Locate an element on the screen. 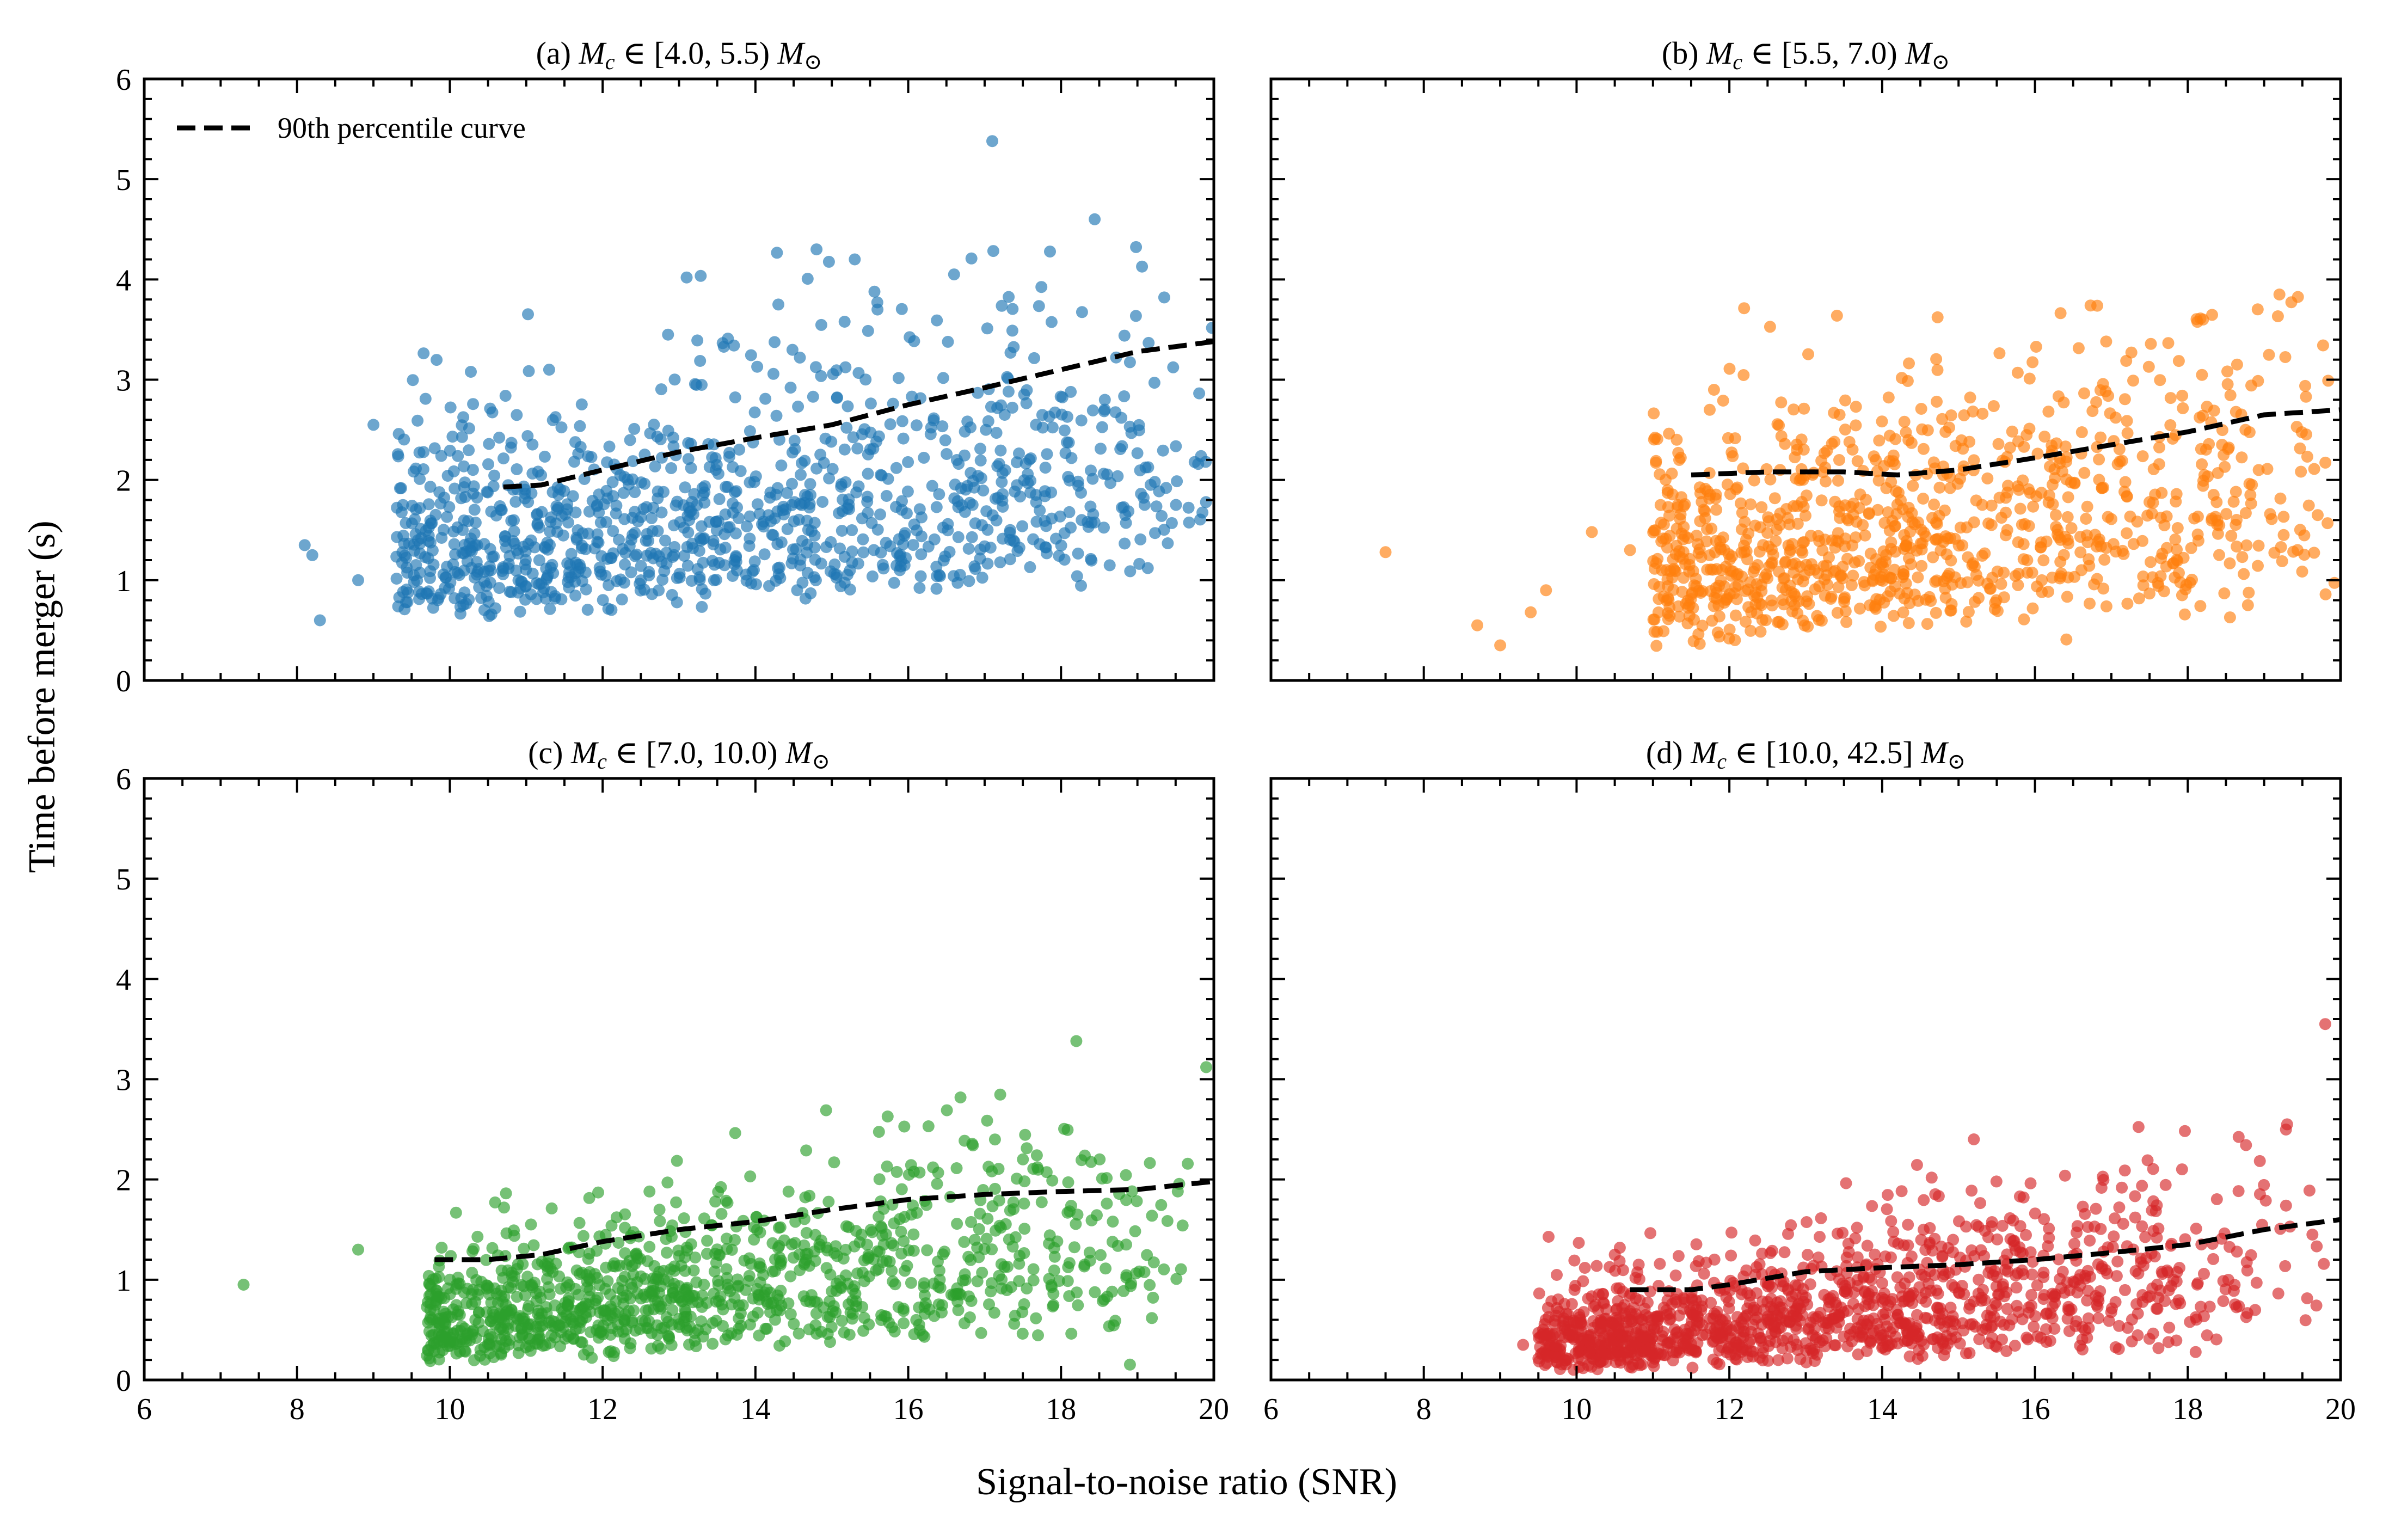  y-tick-label: 0 is located at coordinates (123, 1381).